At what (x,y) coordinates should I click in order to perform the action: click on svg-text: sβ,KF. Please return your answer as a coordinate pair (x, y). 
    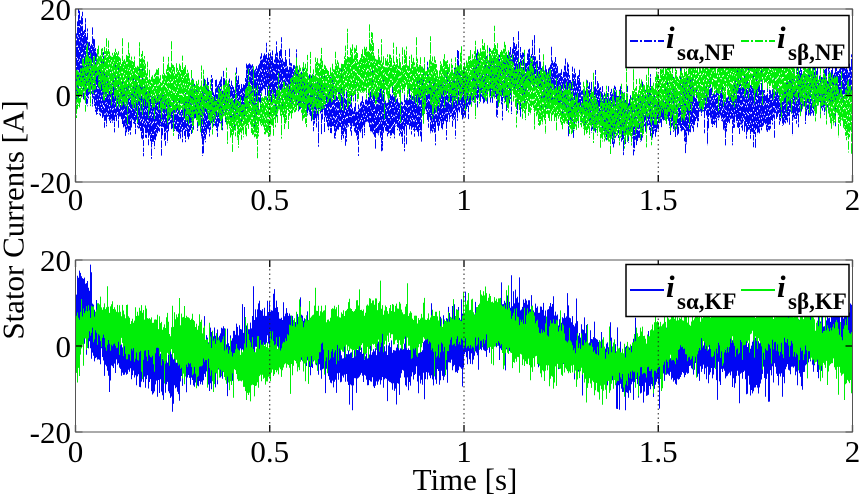
    Looking at the image, I should click on (817, 301).